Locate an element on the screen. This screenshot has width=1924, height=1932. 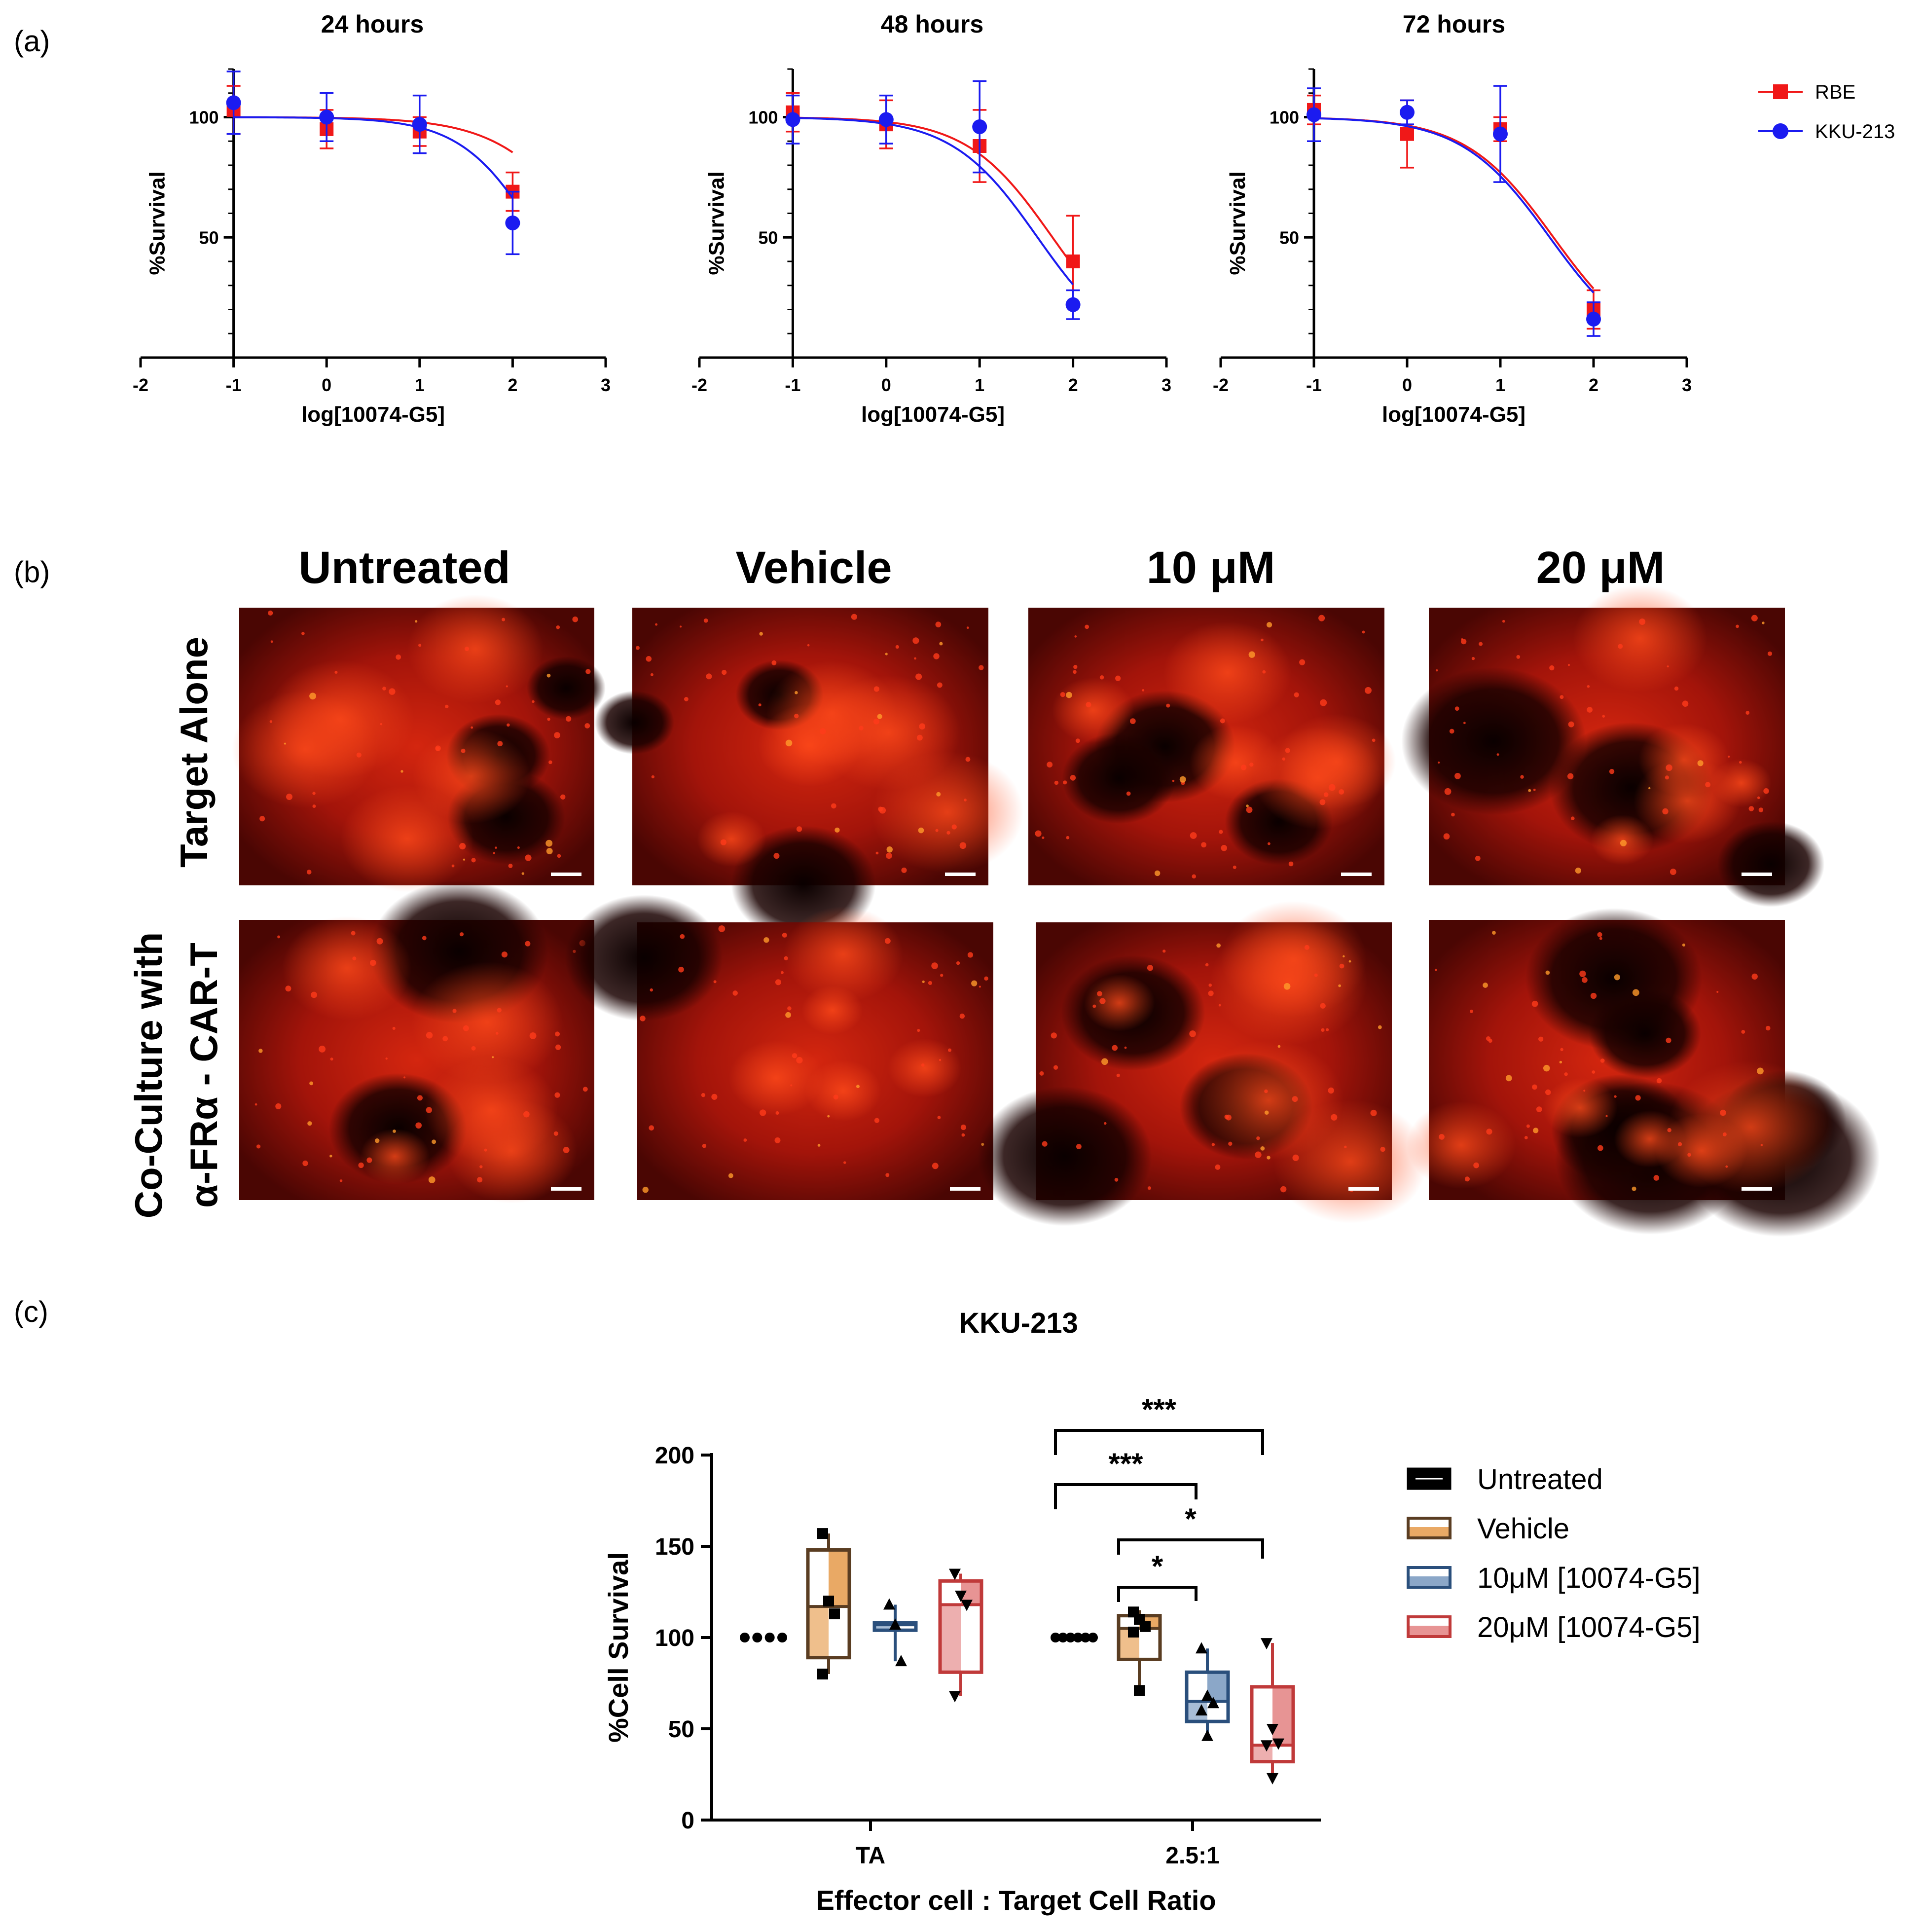
significance-label: *** is located at coordinates (1159, 1409).